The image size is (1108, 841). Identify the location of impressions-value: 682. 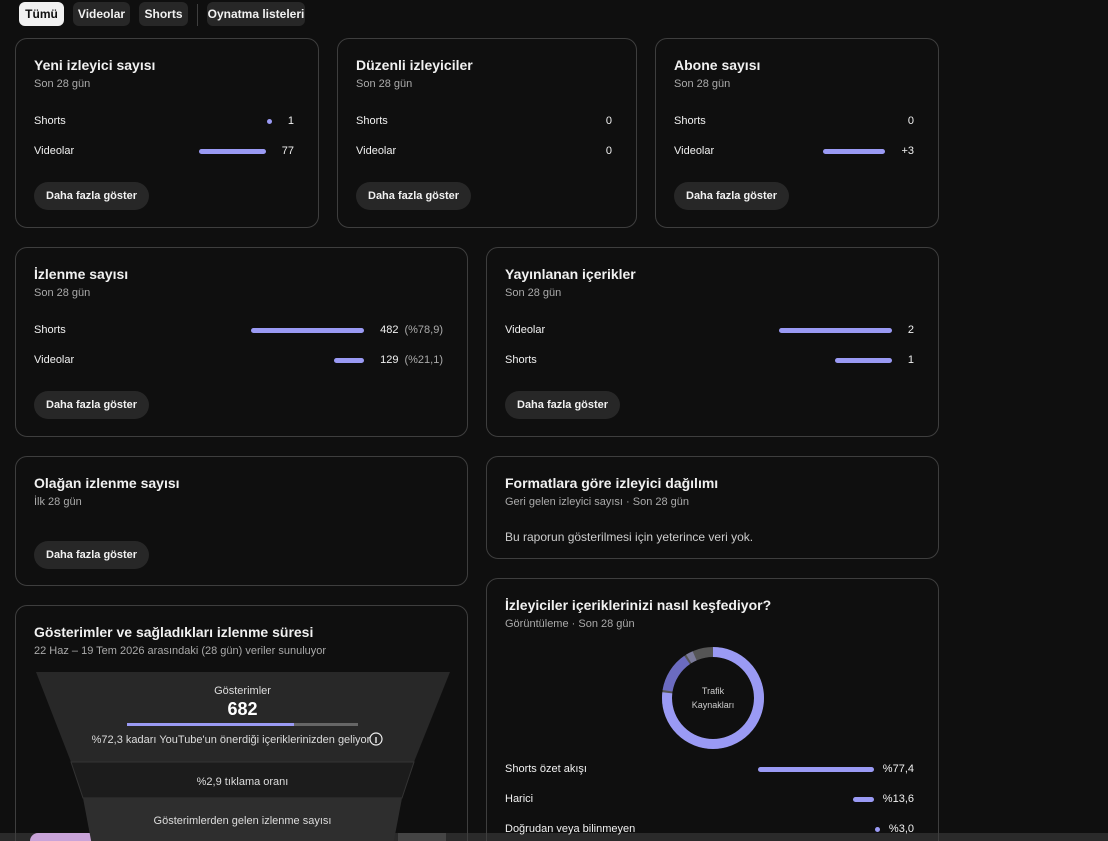
(242, 709).